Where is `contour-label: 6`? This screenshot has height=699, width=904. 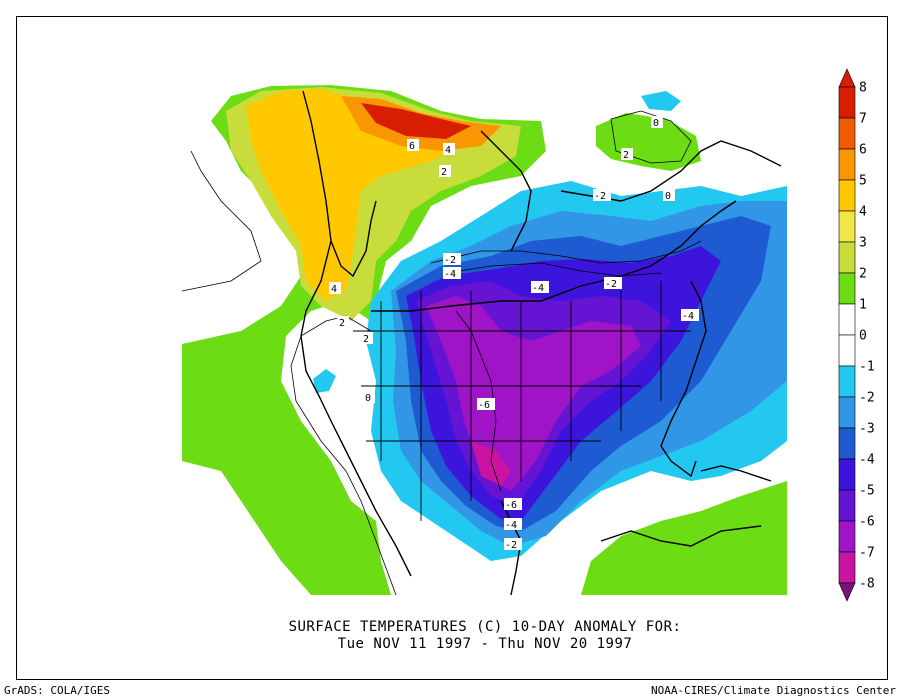 contour-label: 6 is located at coordinates (413, 145).